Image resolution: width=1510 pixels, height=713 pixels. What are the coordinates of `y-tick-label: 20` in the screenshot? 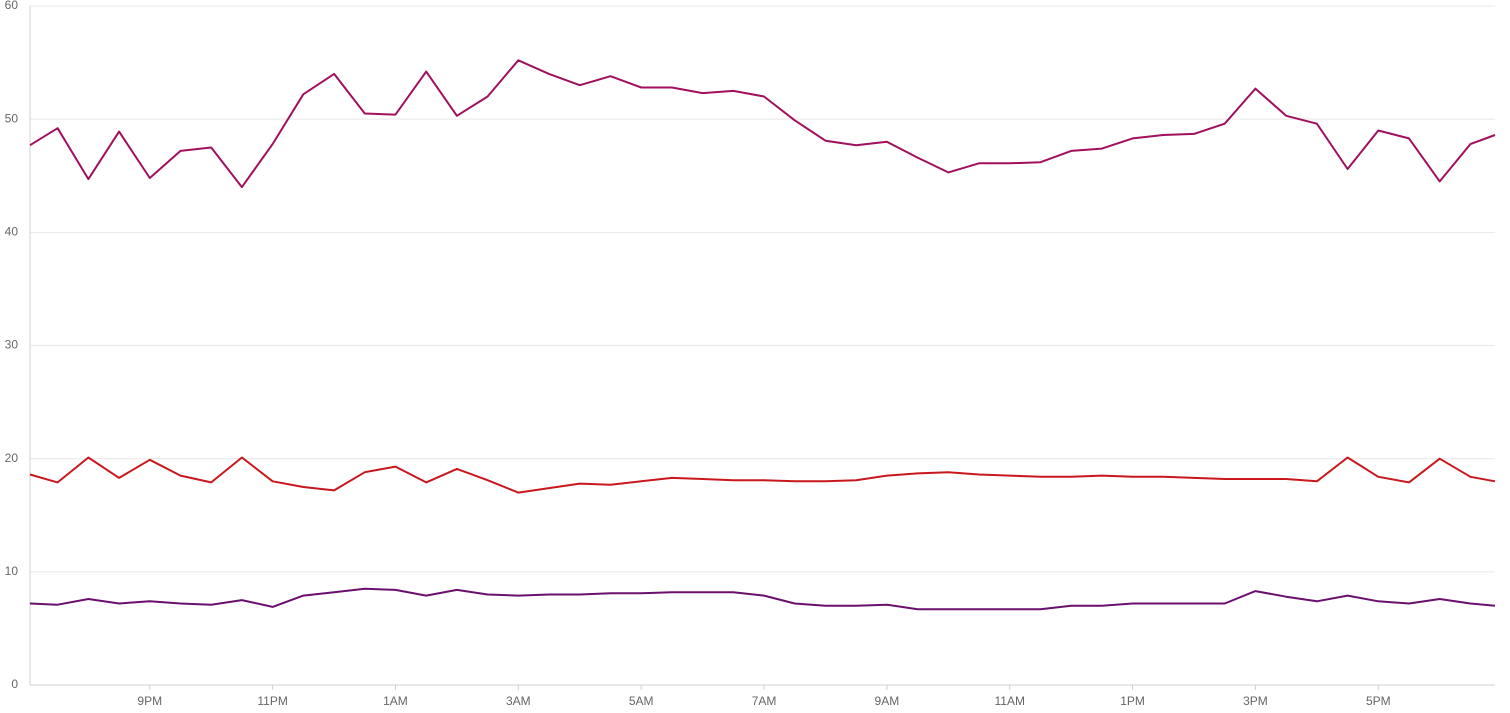 It's located at (12, 458).